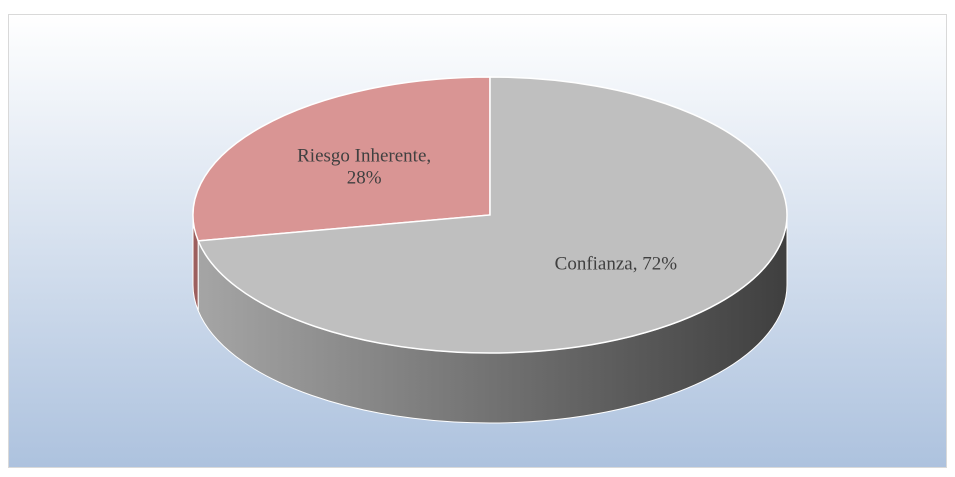 This screenshot has height=477, width=955. What do you see at coordinates (364, 167) in the screenshot?
I see `data-label: Riesgo Inherente, 28%` at bounding box center [364, 167].